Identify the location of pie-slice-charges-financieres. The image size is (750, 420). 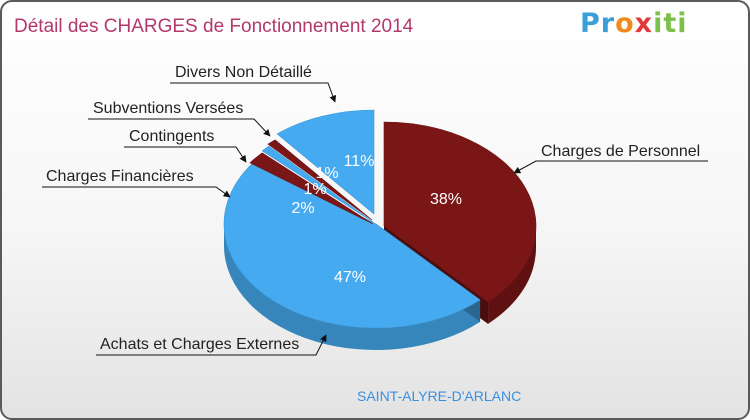
(311, 188).